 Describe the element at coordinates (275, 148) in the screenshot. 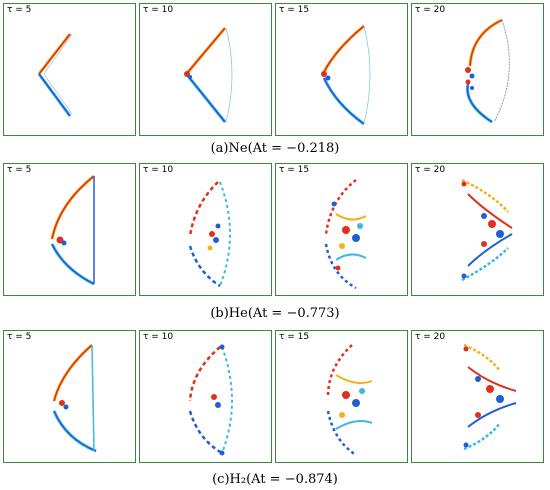

I see `caption-ne: (a)Ne(At = −0.218)` at that location.